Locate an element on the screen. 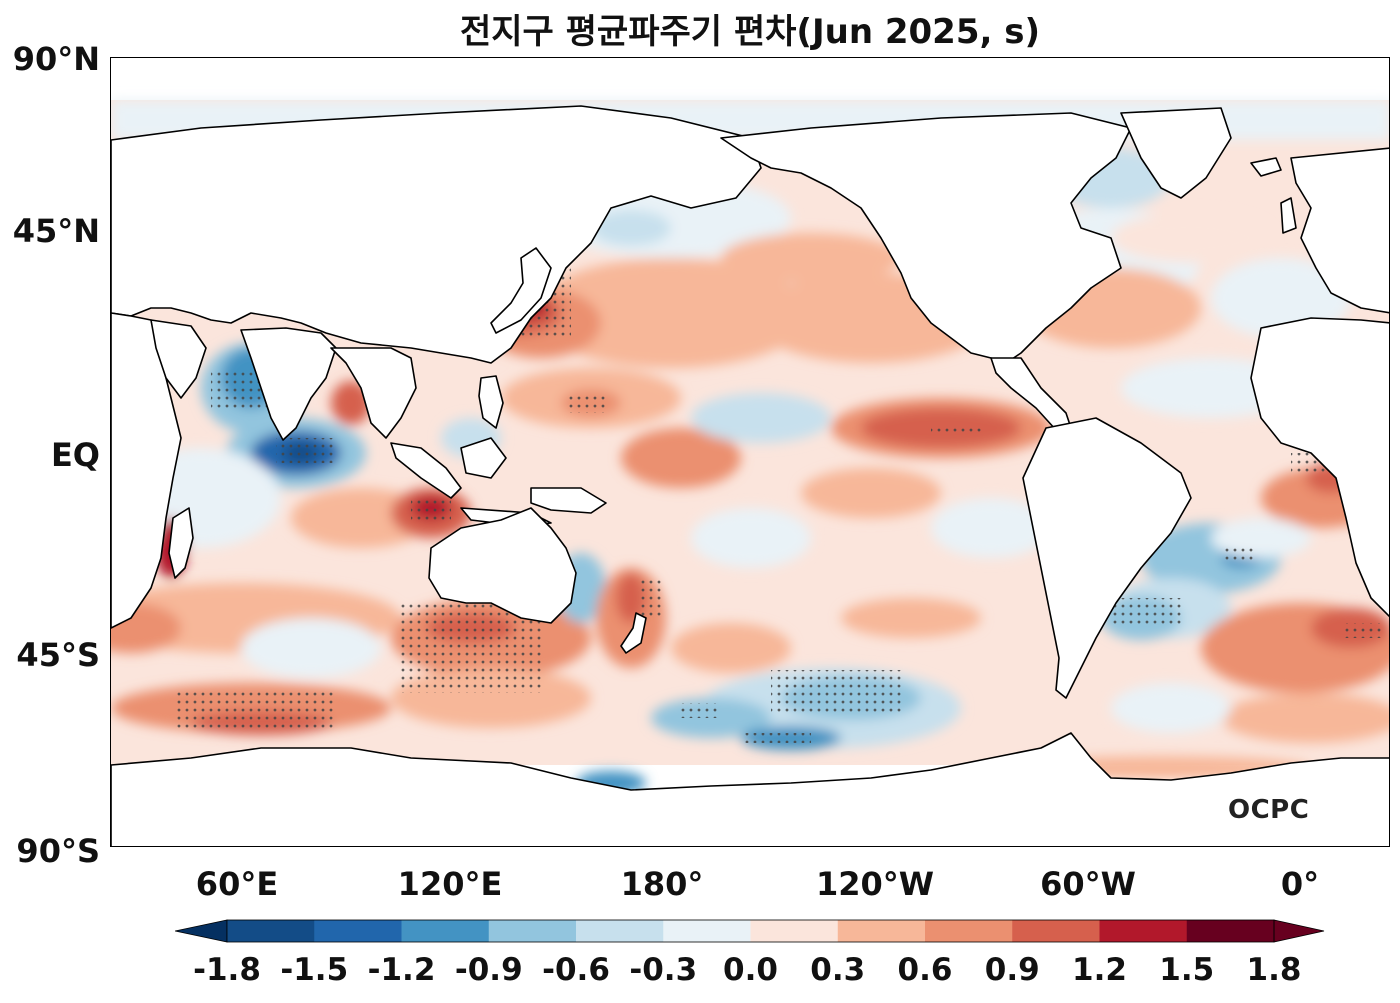  greenland is located at coordinates (1176, 153).